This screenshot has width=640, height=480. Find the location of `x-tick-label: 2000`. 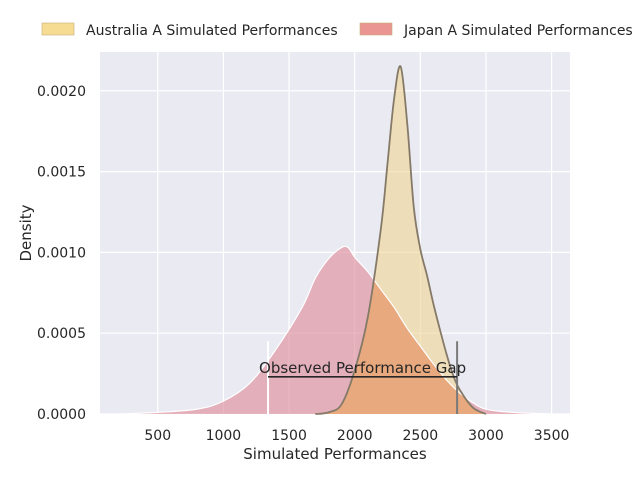

x-tick-label: 2000 is located at coordinates (355, 436).